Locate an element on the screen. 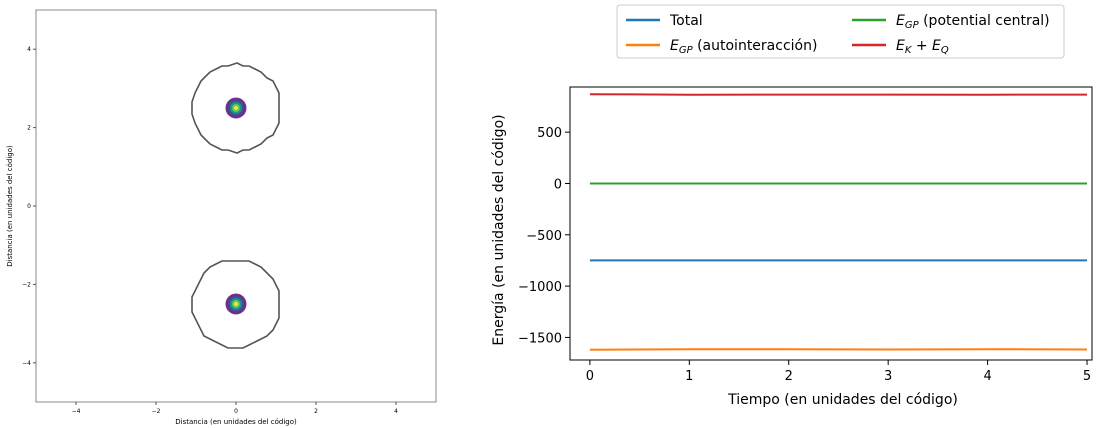 This screenshot has width=1105, height=428. contour-y-tick-label: −2 is located at coordinates (26, 284).